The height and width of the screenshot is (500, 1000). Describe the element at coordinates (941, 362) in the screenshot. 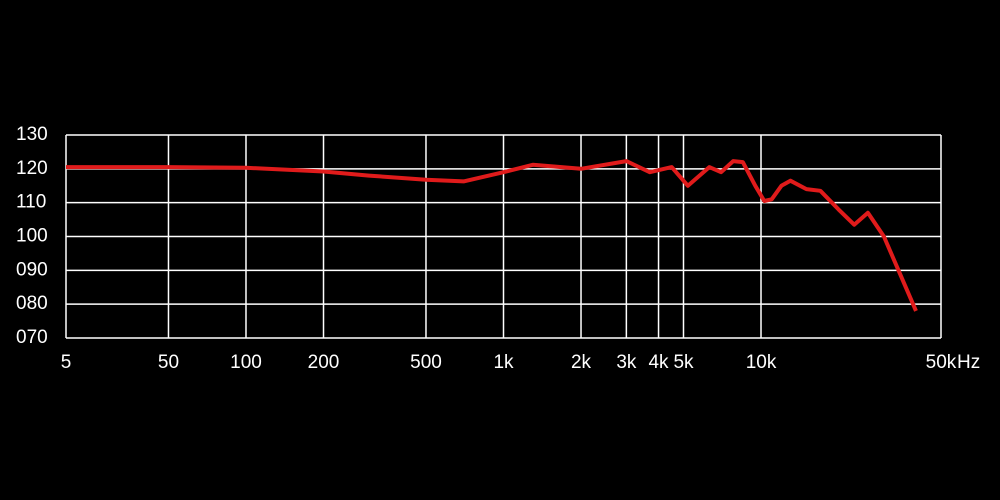

I see `x-tick-label: 50k` at that location.